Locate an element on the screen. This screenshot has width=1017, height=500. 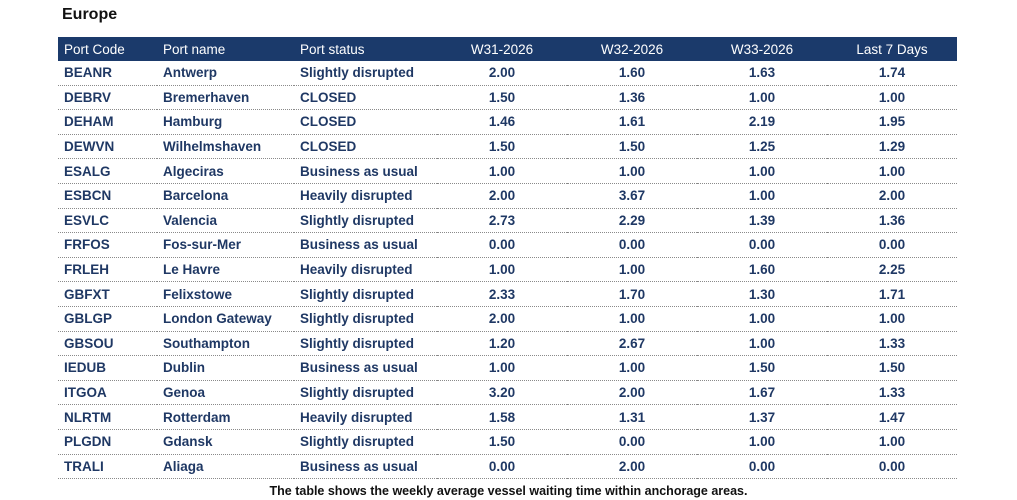
column-header: Port name is located at coordinates (225, 49).